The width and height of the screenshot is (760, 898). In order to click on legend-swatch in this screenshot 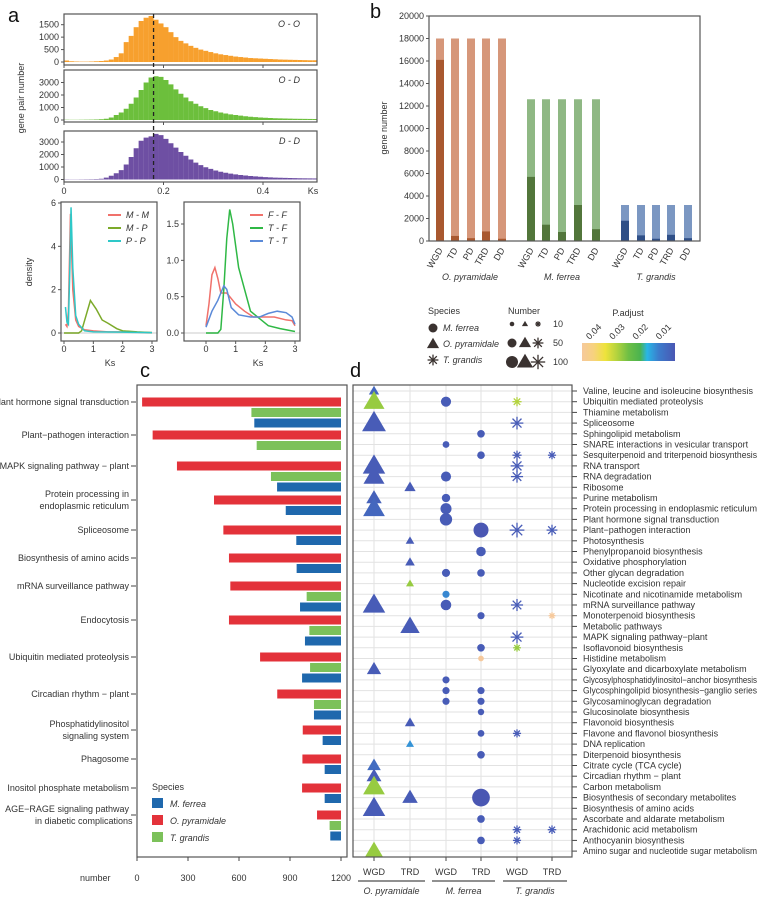, I will do `click(157, 837)`.